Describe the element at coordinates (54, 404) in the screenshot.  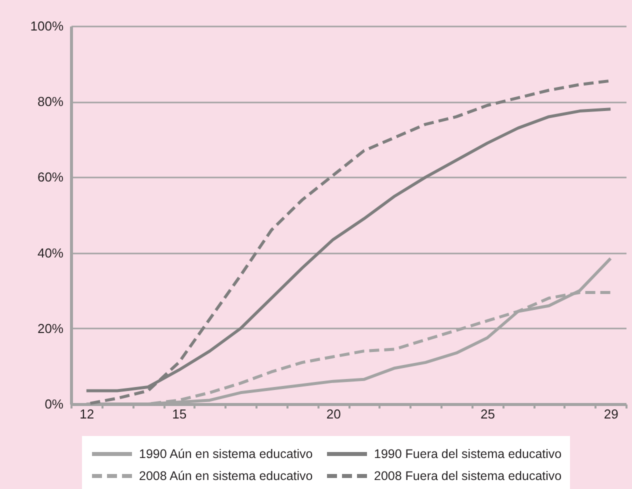
I see `y-tick-label: 0%` at that location.